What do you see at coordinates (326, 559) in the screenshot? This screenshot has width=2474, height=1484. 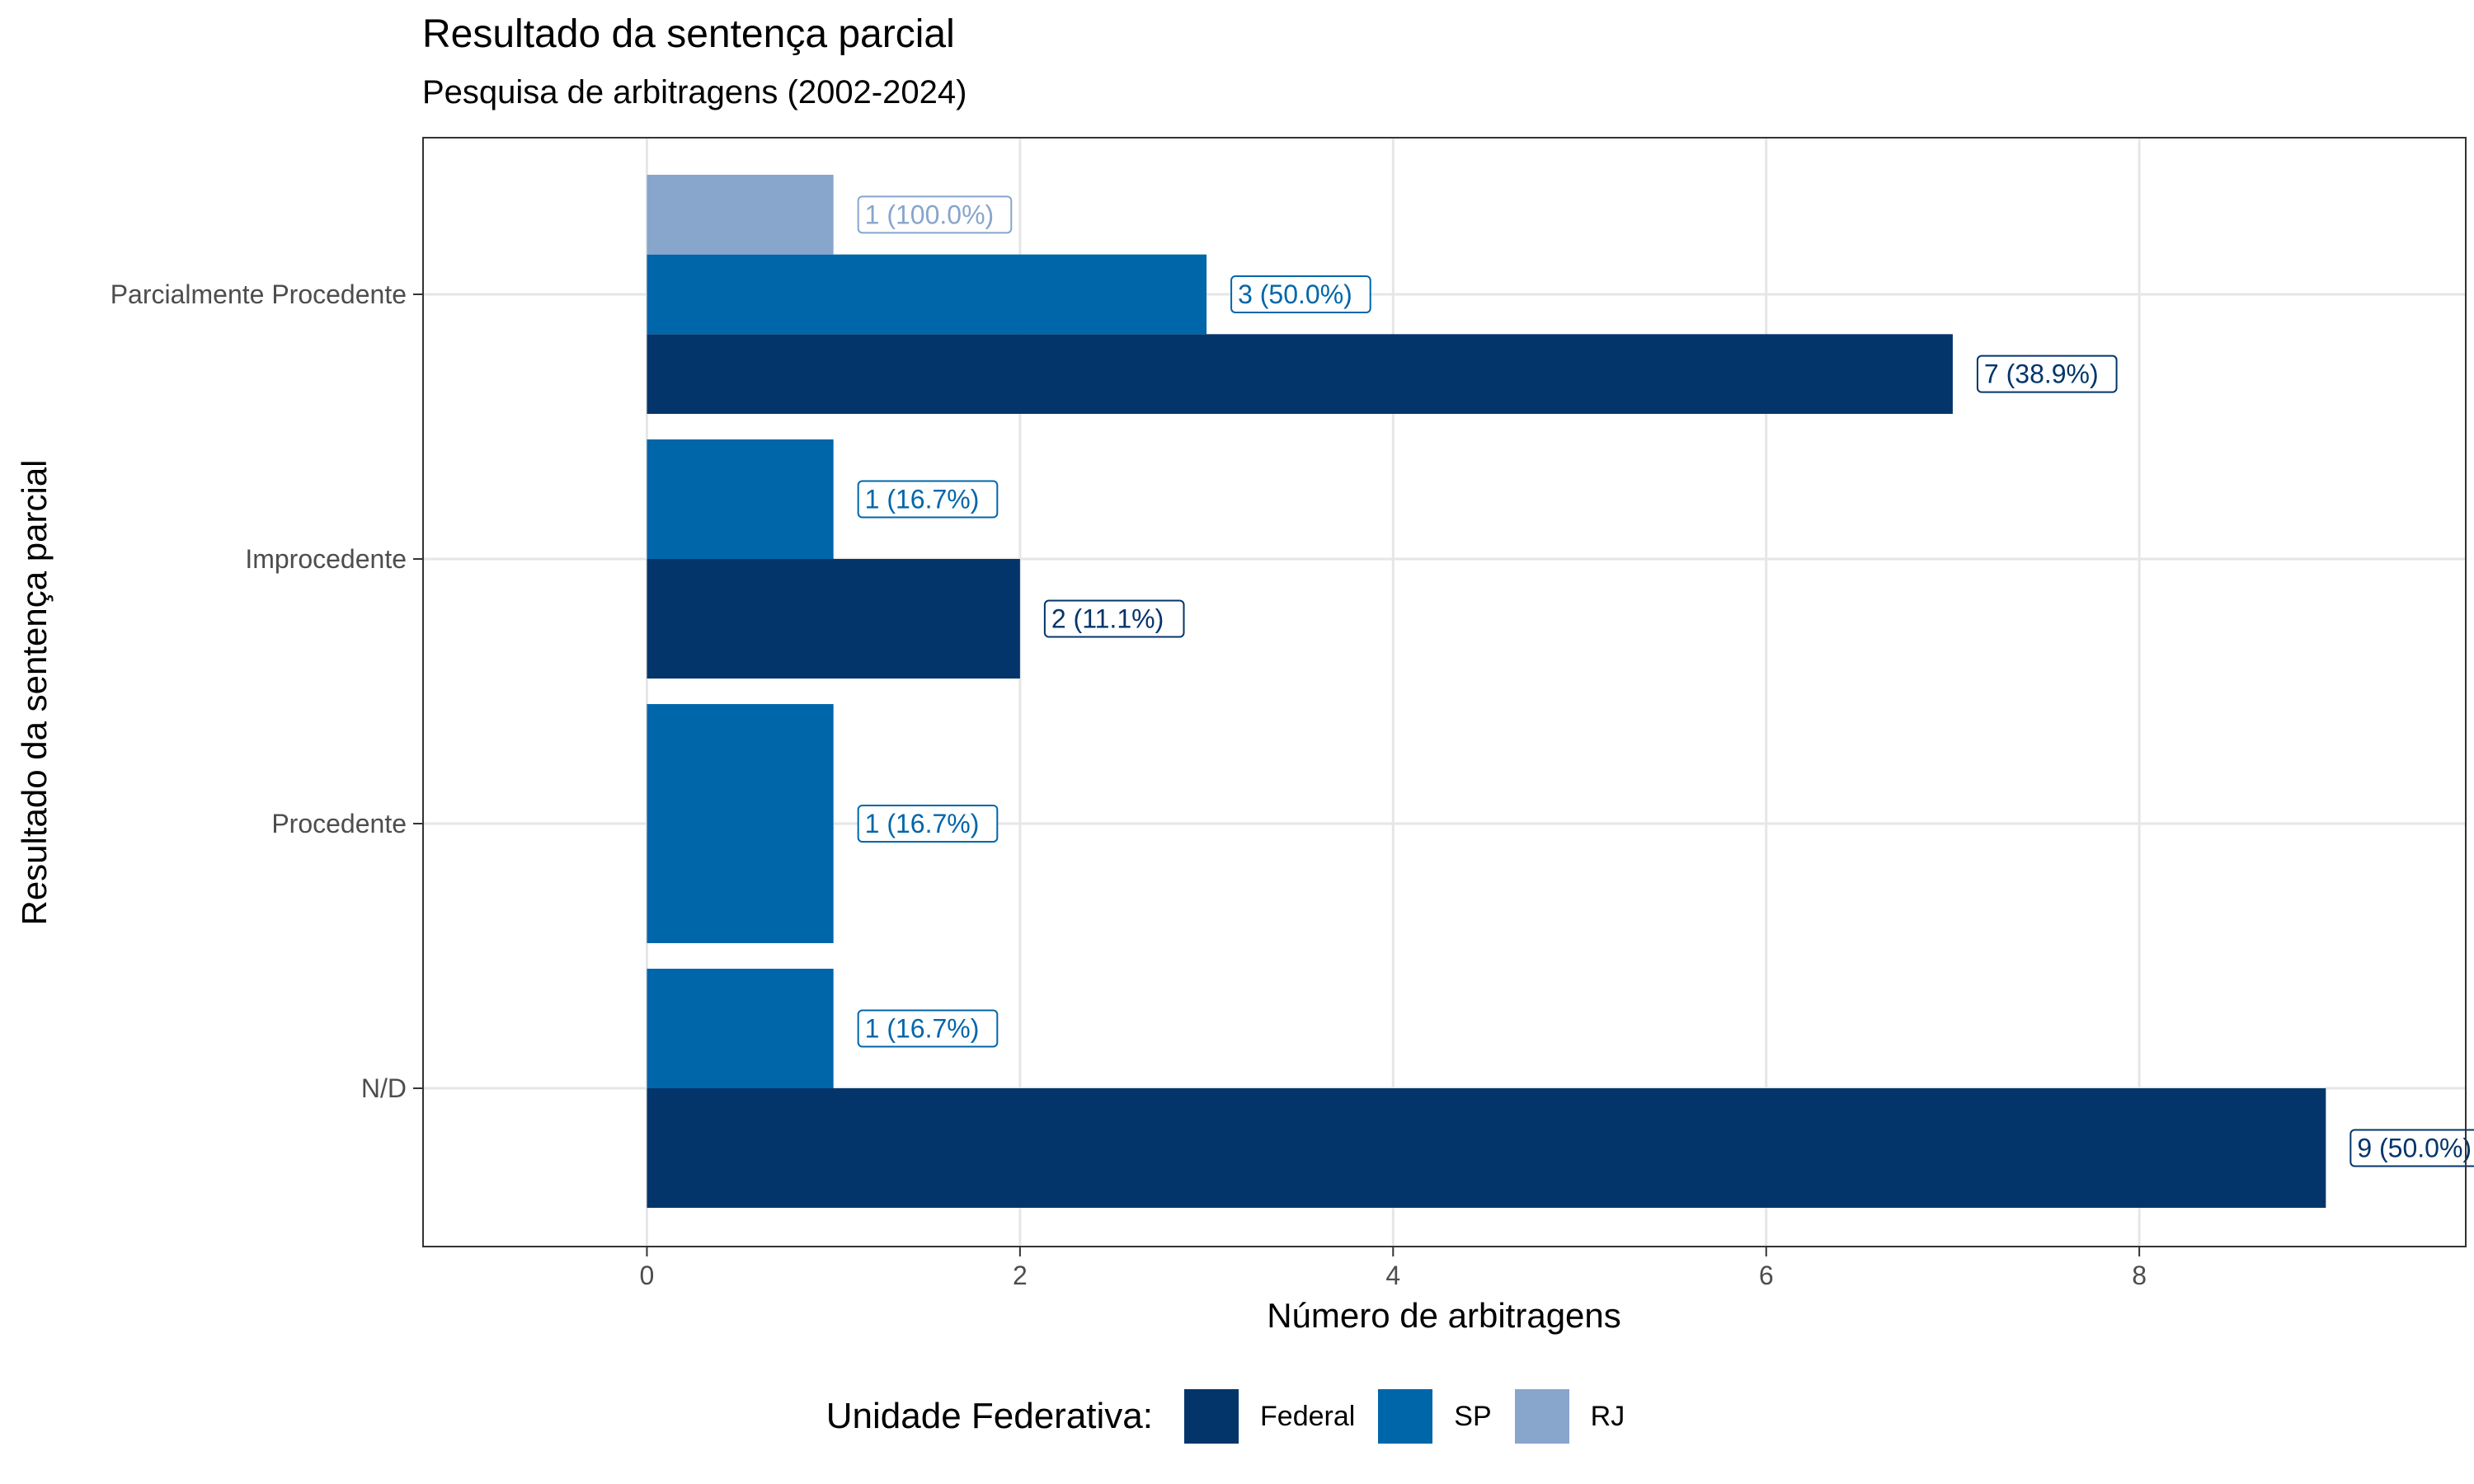 I see `y-tick-label: Improcedente` at bounding box center [326, 559].